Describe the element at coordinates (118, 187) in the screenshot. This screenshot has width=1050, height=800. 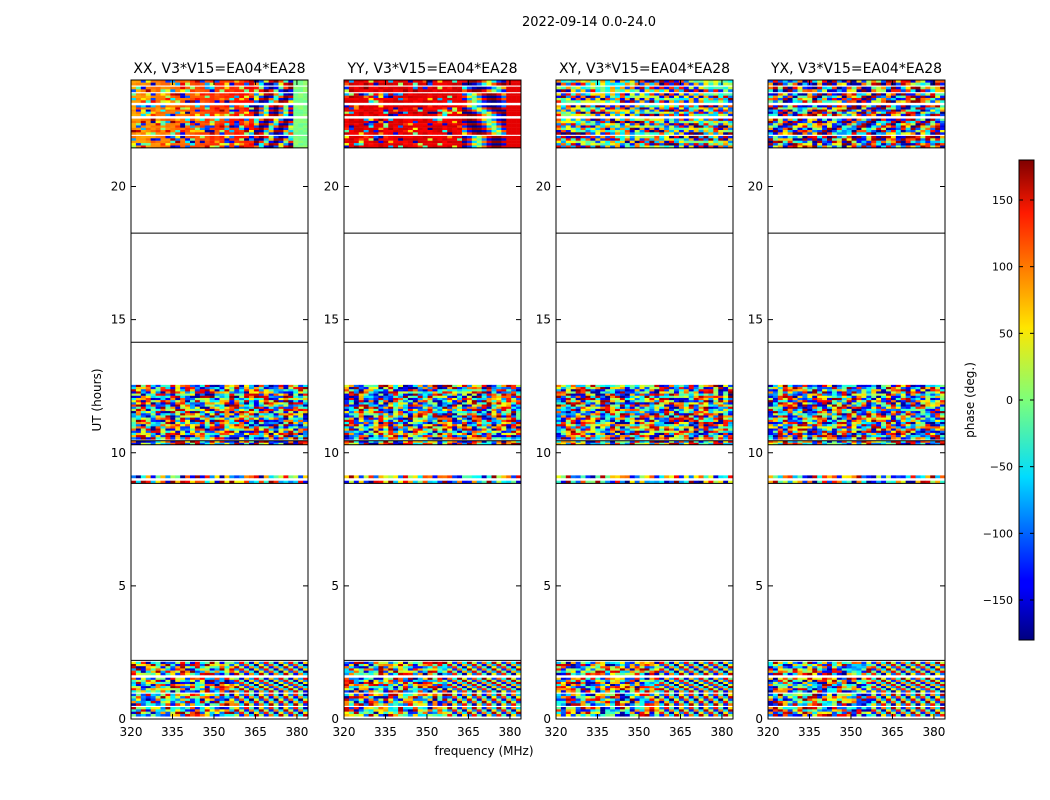
I see `y-tick-label: 20` at that location.